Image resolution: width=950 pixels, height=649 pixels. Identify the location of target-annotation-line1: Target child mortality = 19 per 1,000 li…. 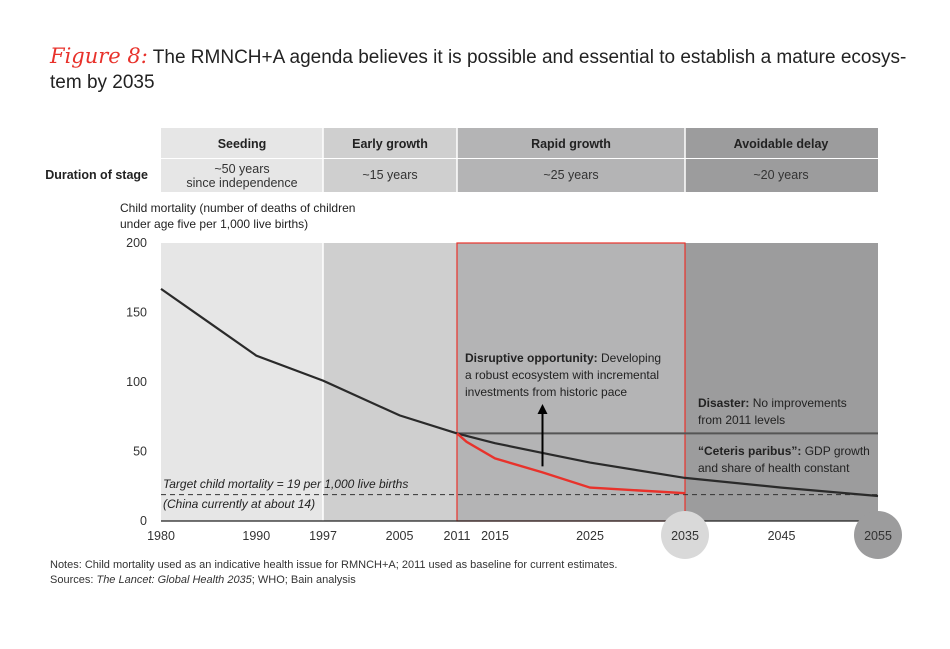
(285, 484).